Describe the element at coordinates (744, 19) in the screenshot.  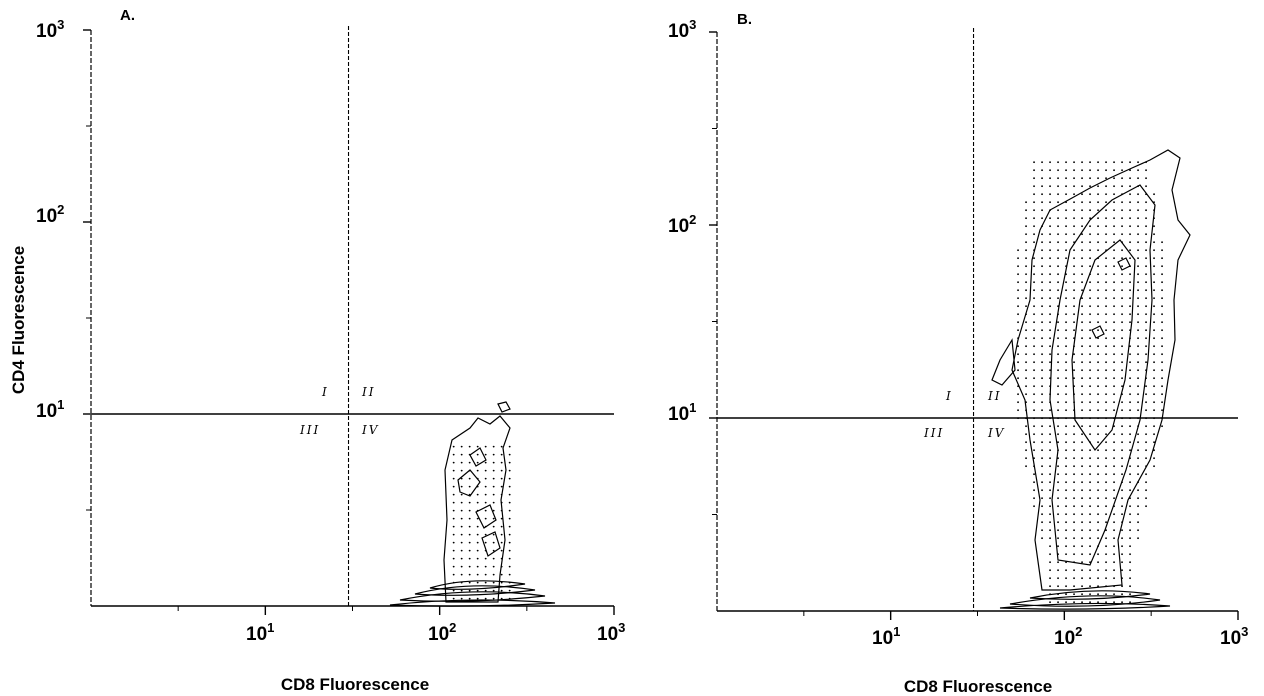
I see `panel-b-label: B.` at that location.